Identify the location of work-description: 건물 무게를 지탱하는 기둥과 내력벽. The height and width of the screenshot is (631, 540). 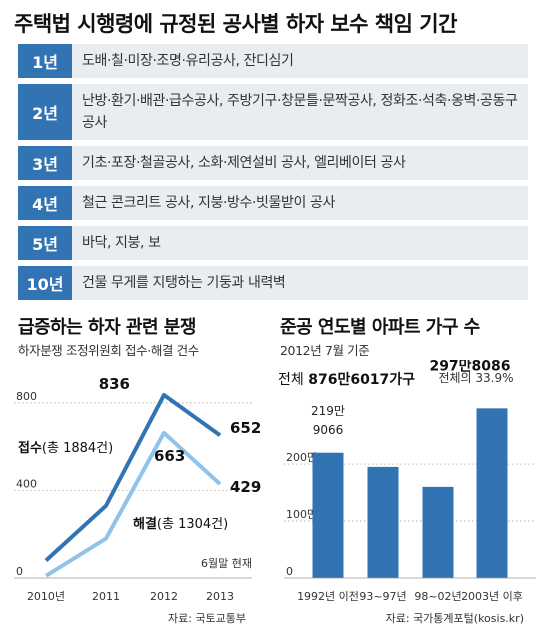
(184, 283).